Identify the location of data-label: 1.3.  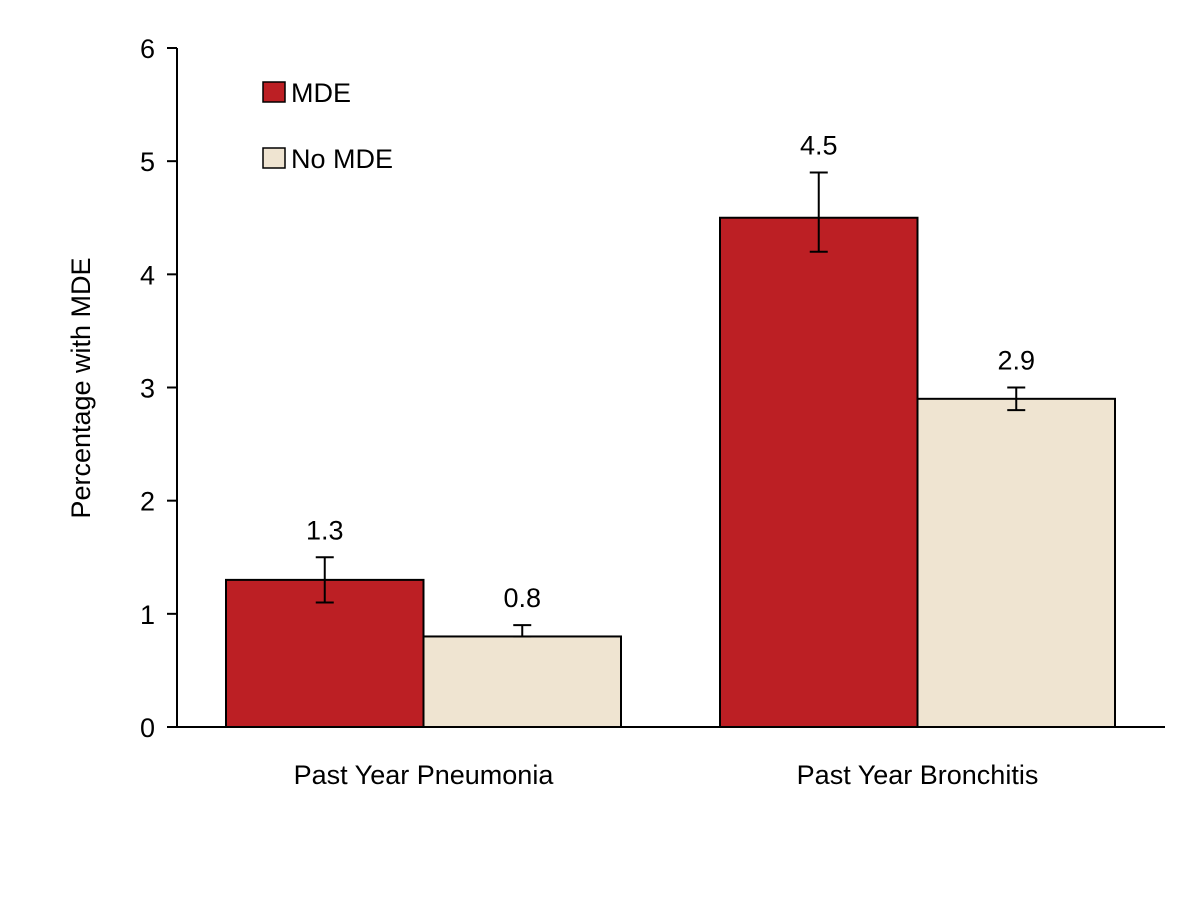
(325, 530).